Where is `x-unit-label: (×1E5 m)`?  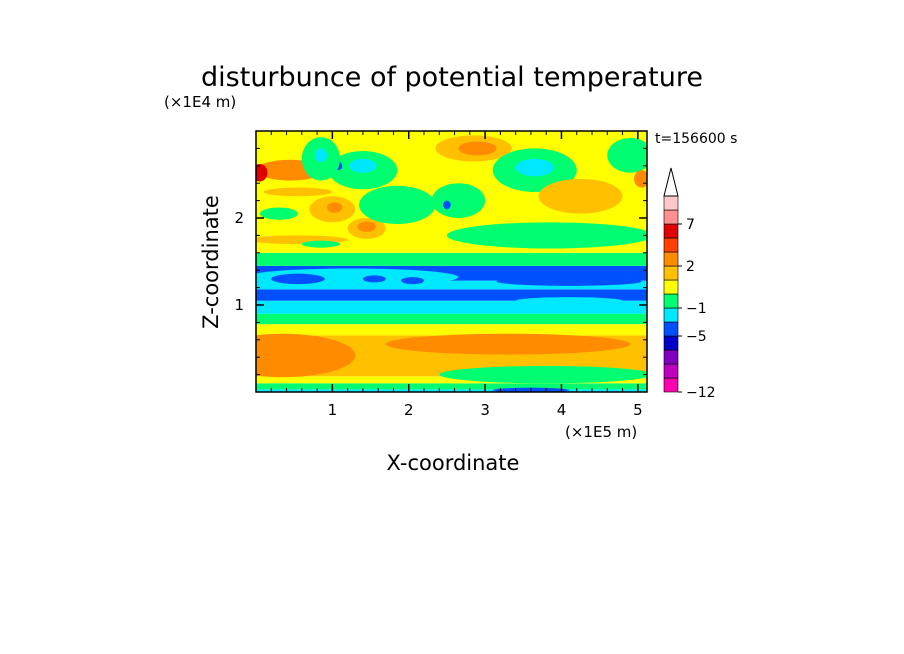 x-unit-label: (×1E5 m) is located at coordinates (601, 432).